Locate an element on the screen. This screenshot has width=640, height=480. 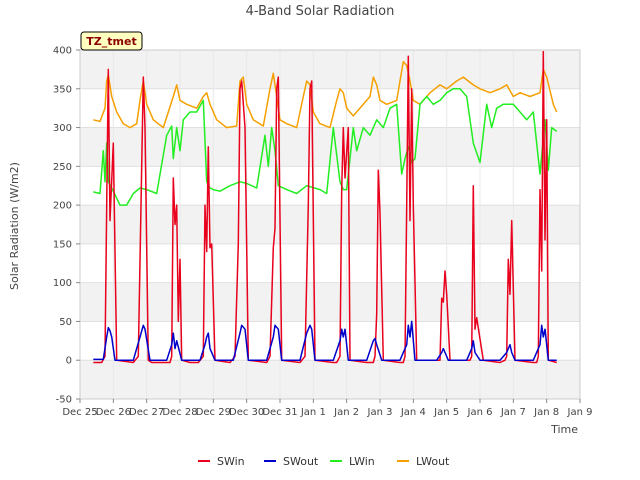
x-tick-label: Jan 8 is located at coordinates (546, 412).